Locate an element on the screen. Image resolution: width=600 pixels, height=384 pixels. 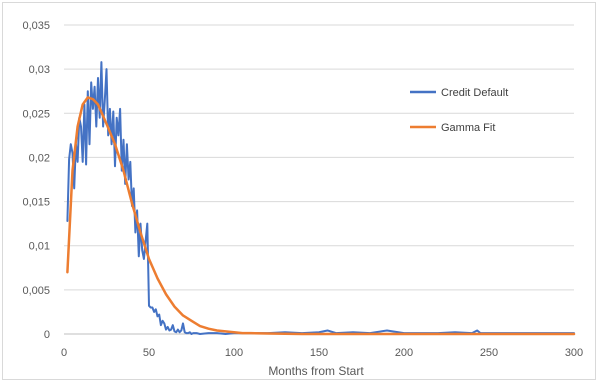
y-axis-ticks: 0 0,005 0,01 0,015 0,02 0,025 0,03 0,035 is located at coordinates (36, 180).